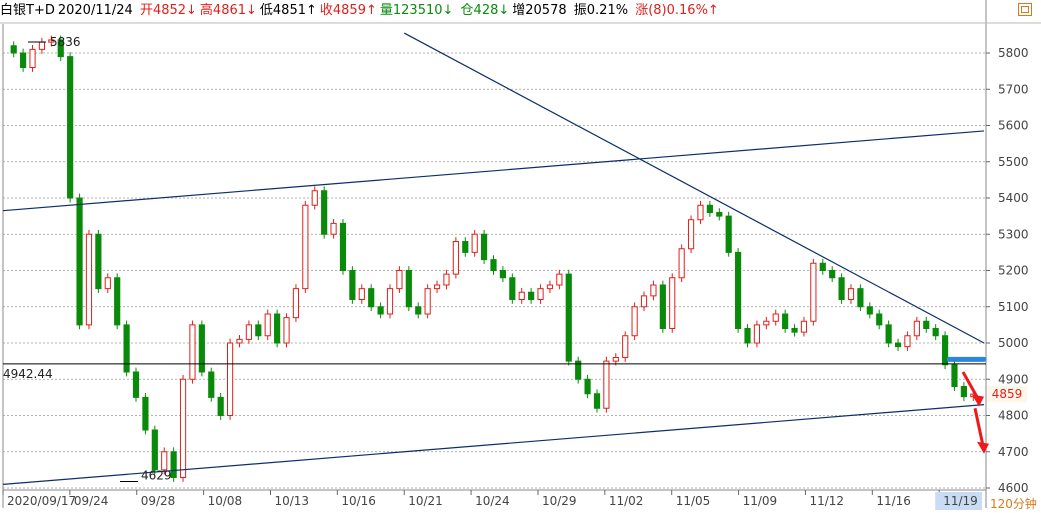  What do you see at coordinates (1013, 271) in the screenshot?
I see `y-tick-label: 5200` at bounding box center [1013, 271].